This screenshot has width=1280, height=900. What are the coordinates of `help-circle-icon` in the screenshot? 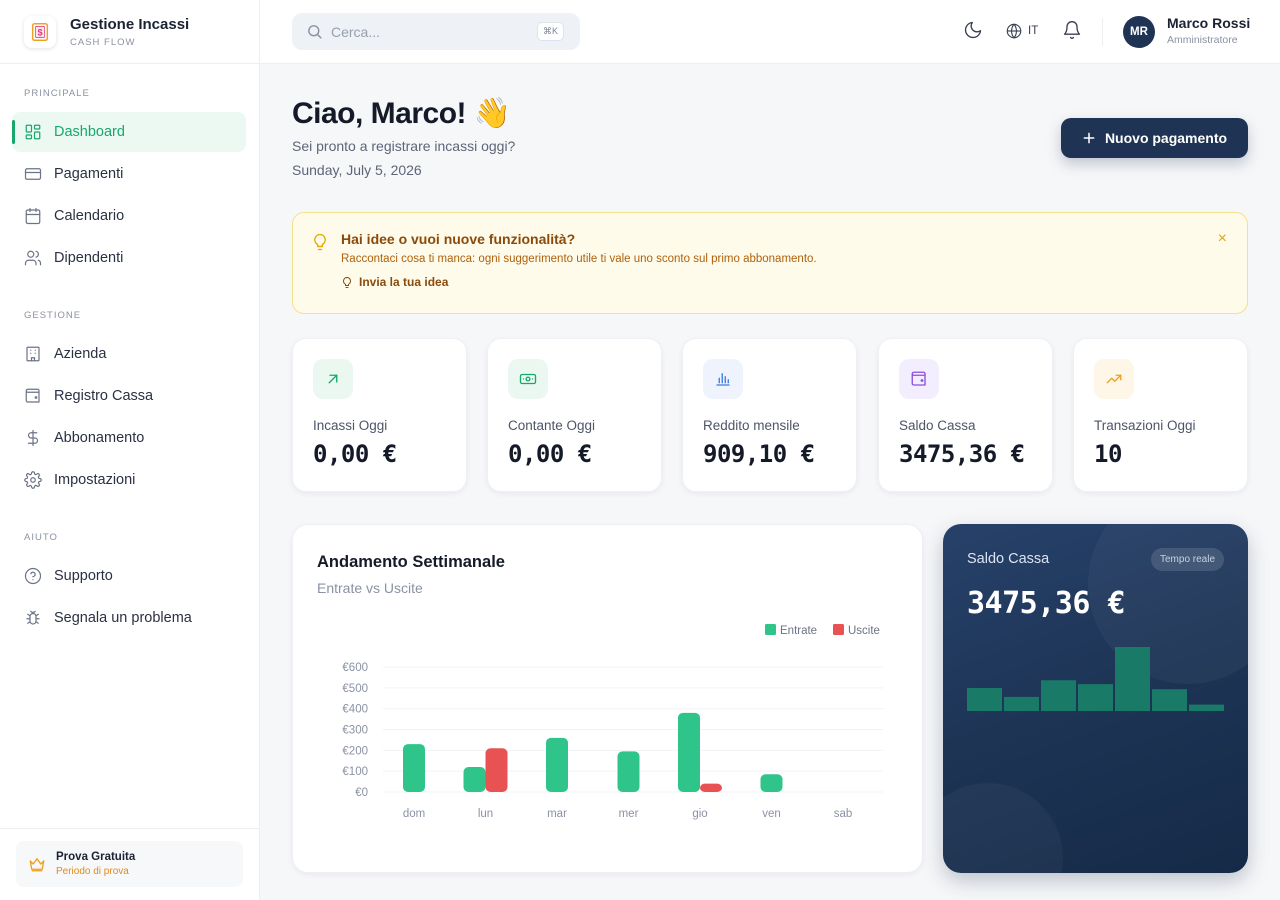 It's located at (33, 576).